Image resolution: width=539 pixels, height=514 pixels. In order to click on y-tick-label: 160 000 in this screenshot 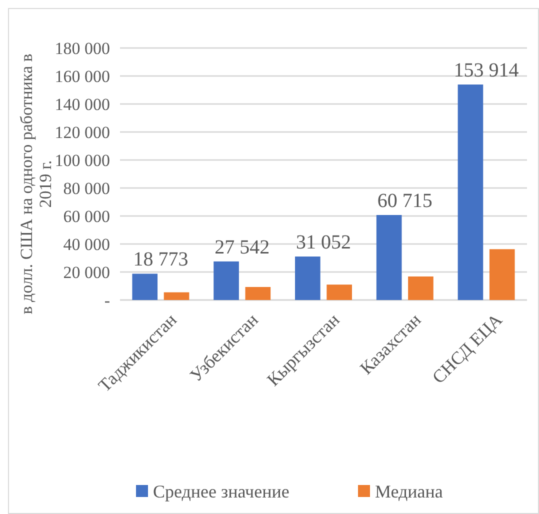, I will do `click(82, 76)`.